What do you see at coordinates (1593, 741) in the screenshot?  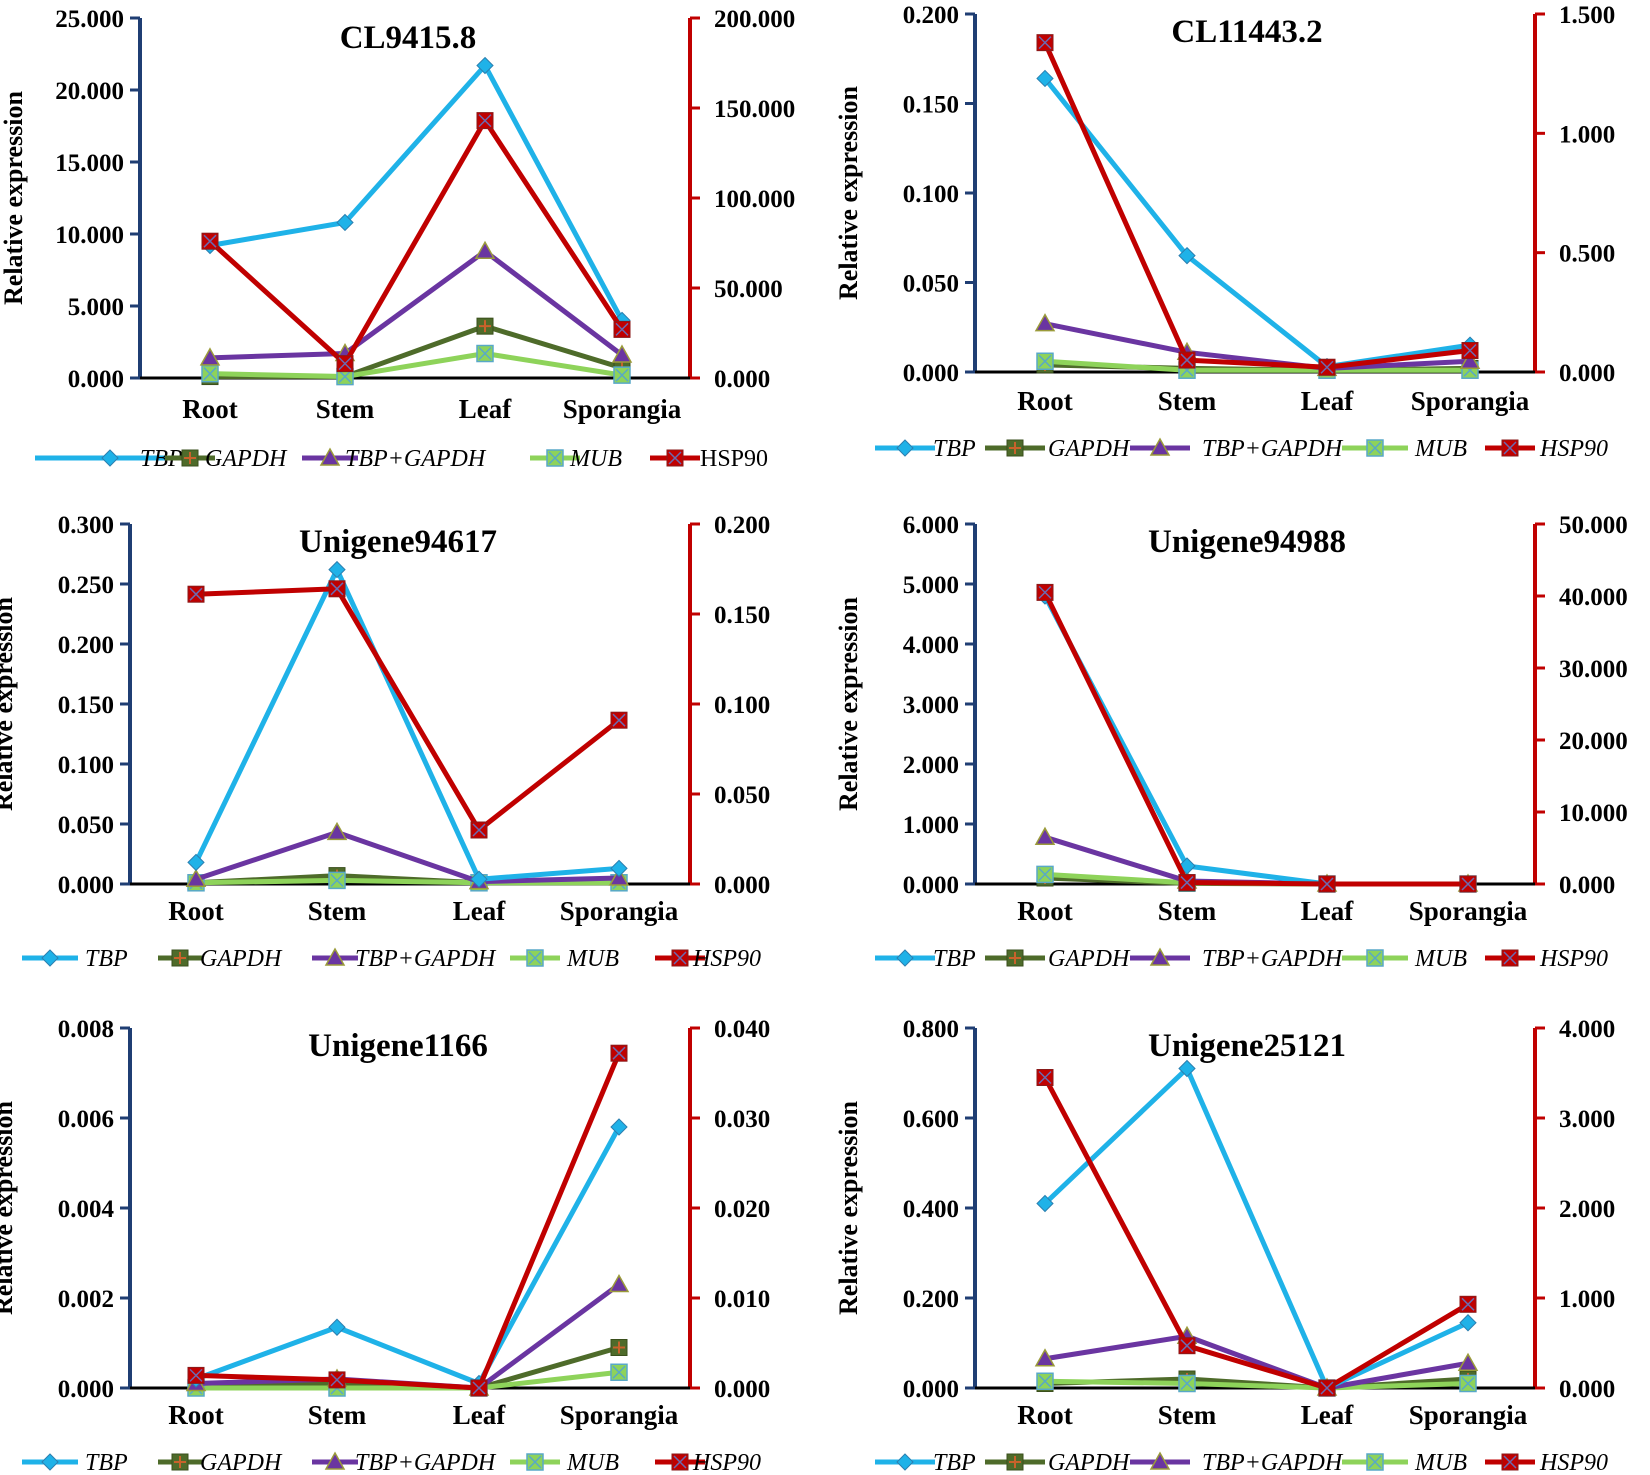 I see `right-tick-label: 20.000` at bounding box center [1593, 741].